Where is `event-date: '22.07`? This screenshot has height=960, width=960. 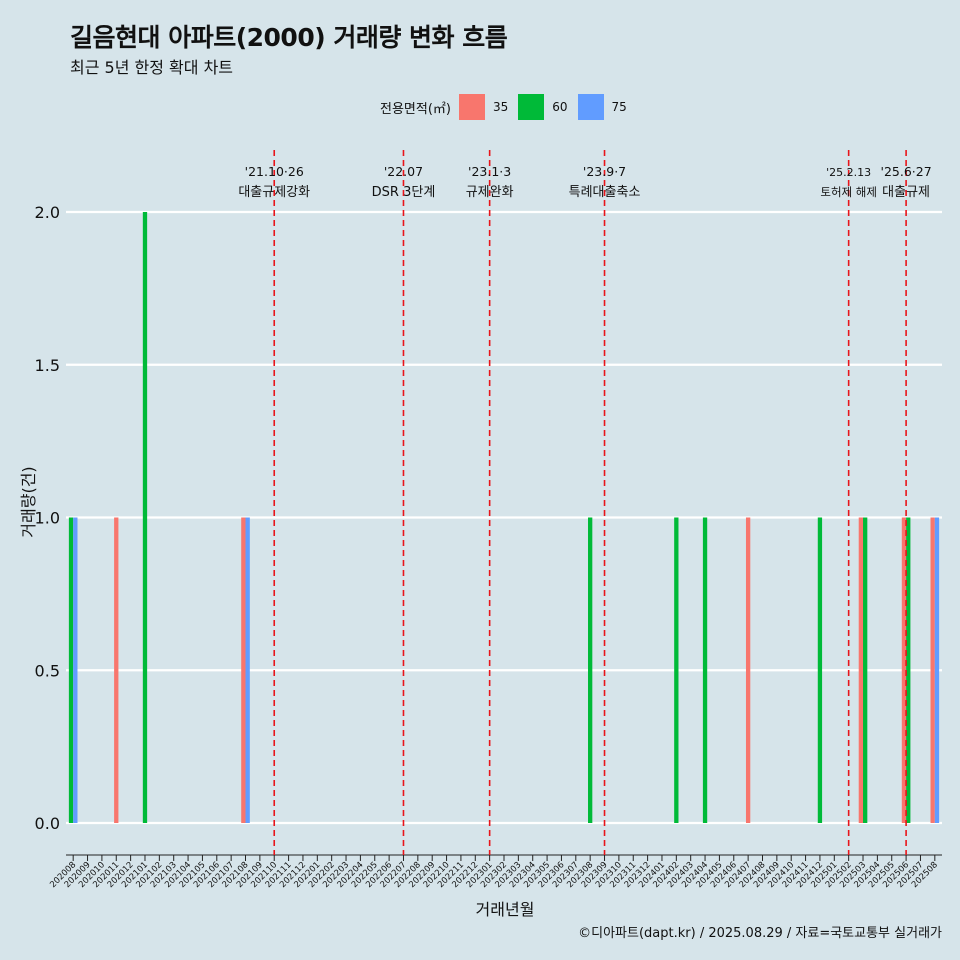 event-date: '22.07 is located at coordinates (403, 171).